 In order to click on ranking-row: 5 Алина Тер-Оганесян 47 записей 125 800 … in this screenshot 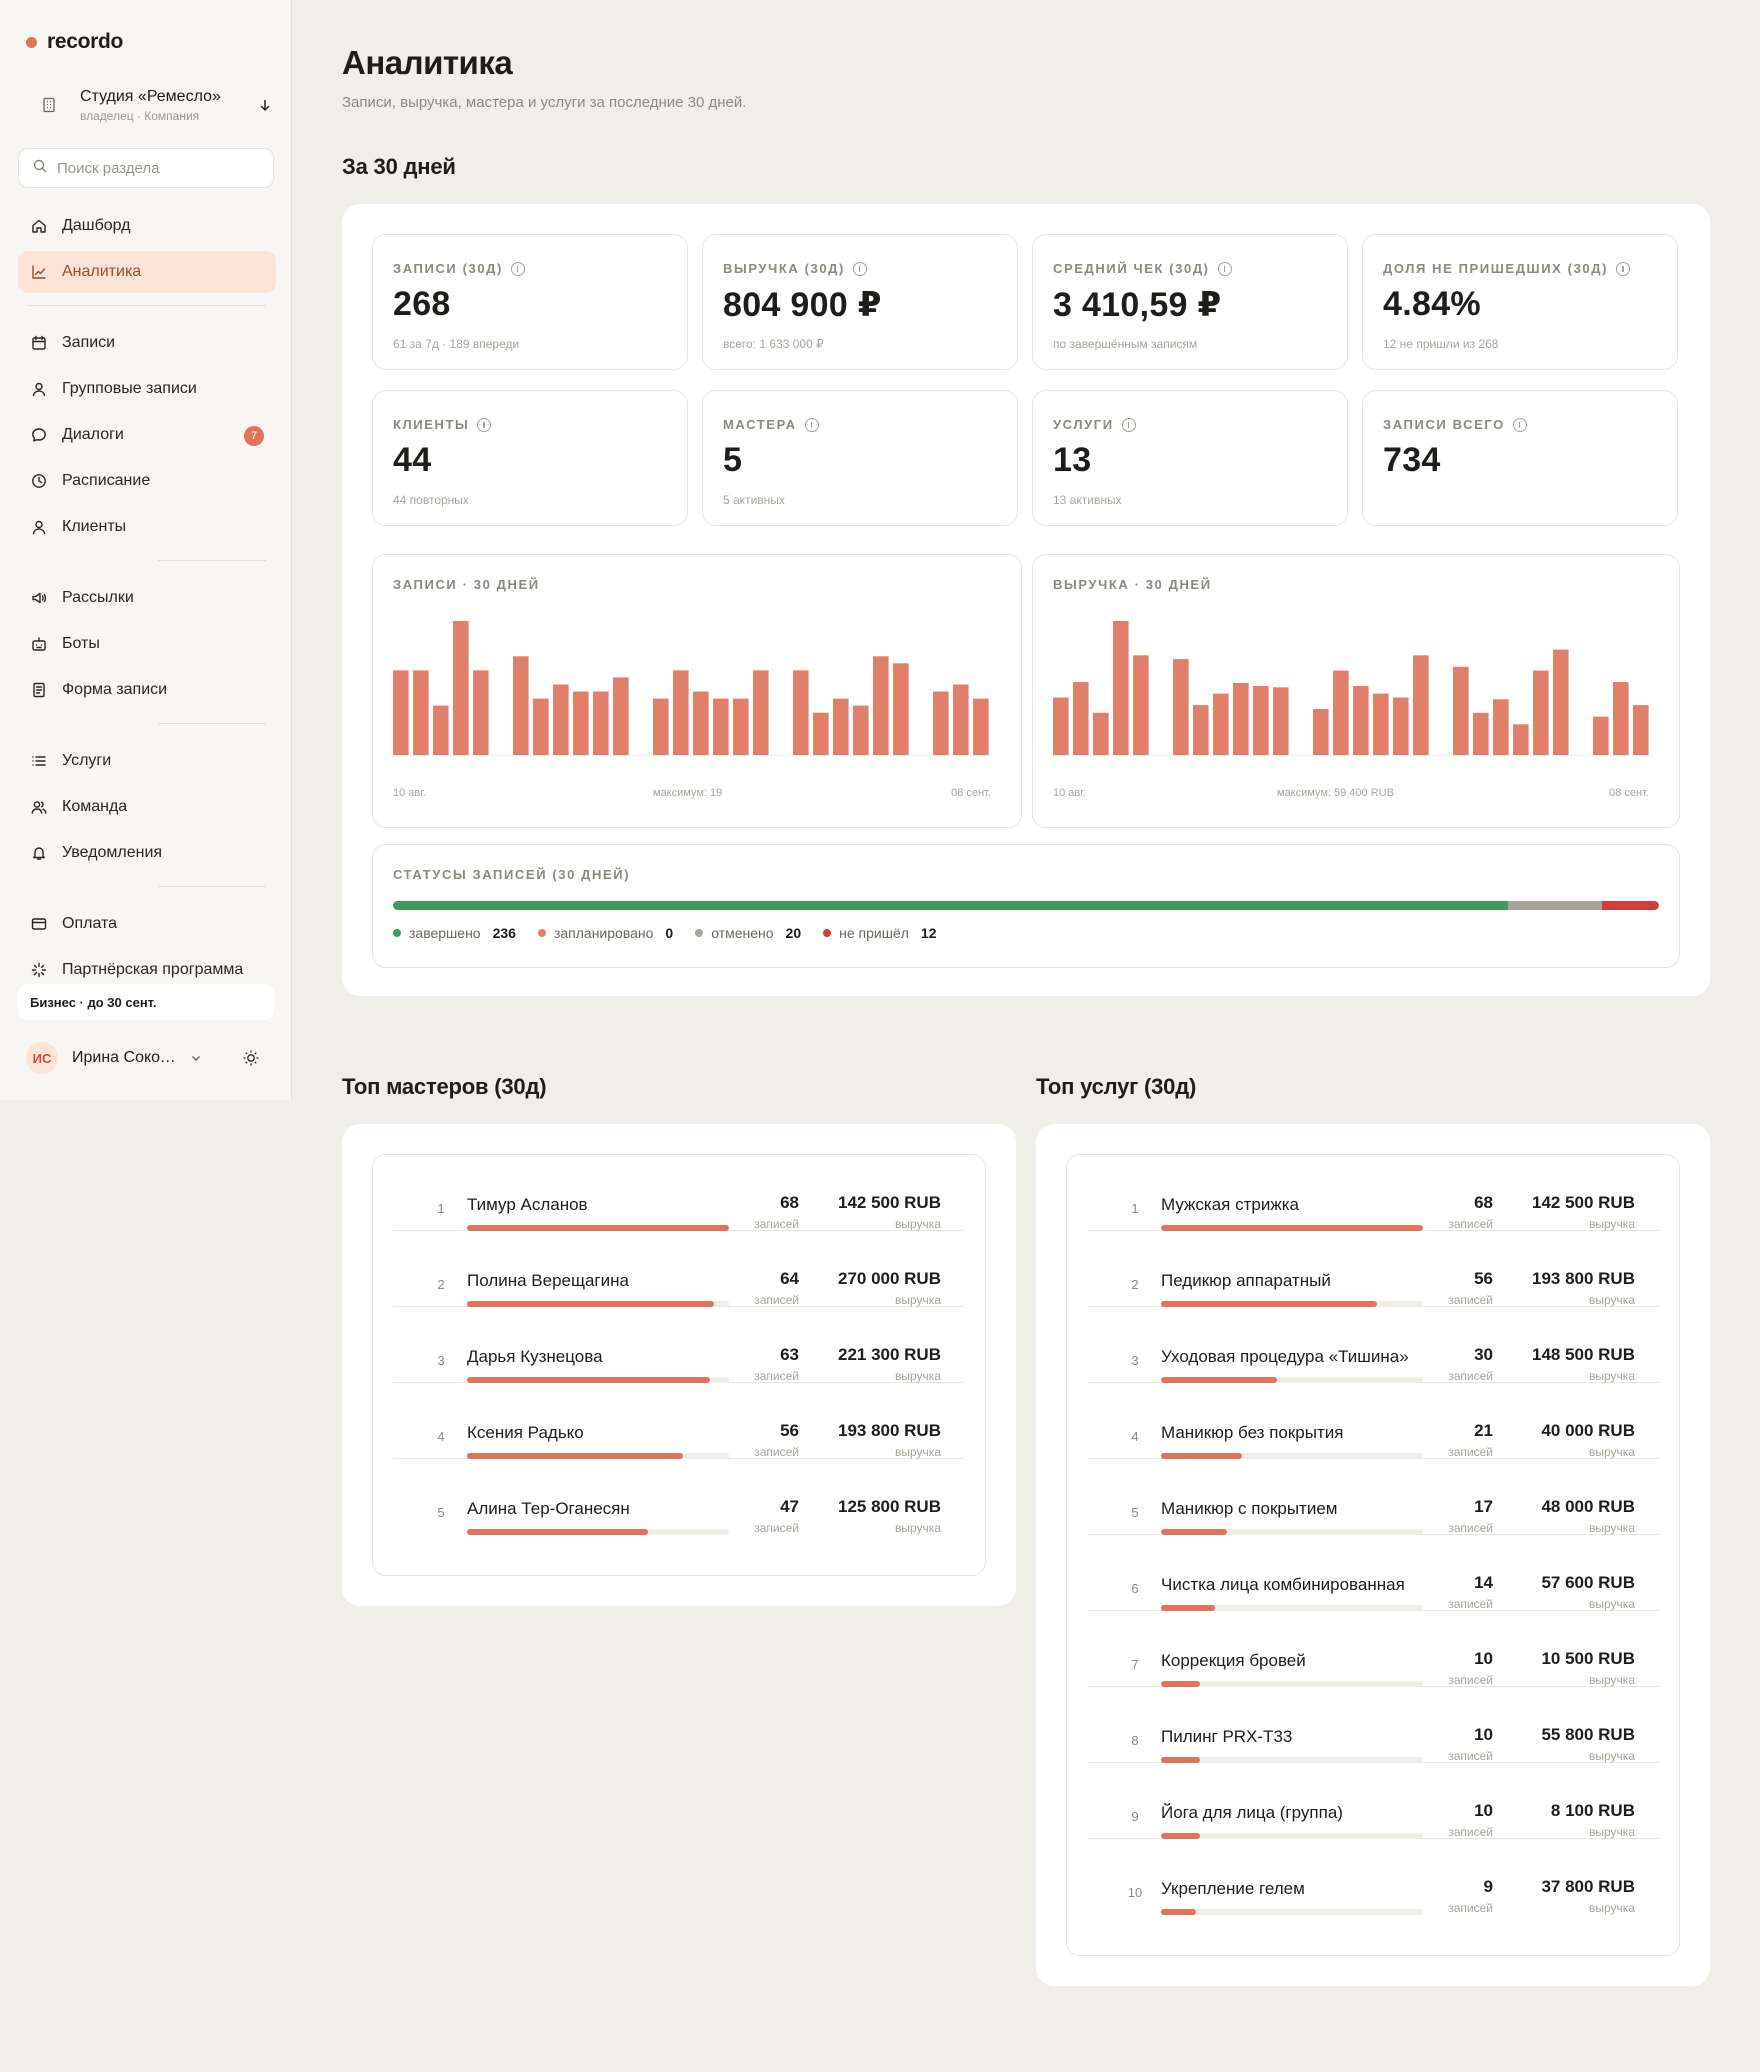, I will do `click(679, 1497)`.